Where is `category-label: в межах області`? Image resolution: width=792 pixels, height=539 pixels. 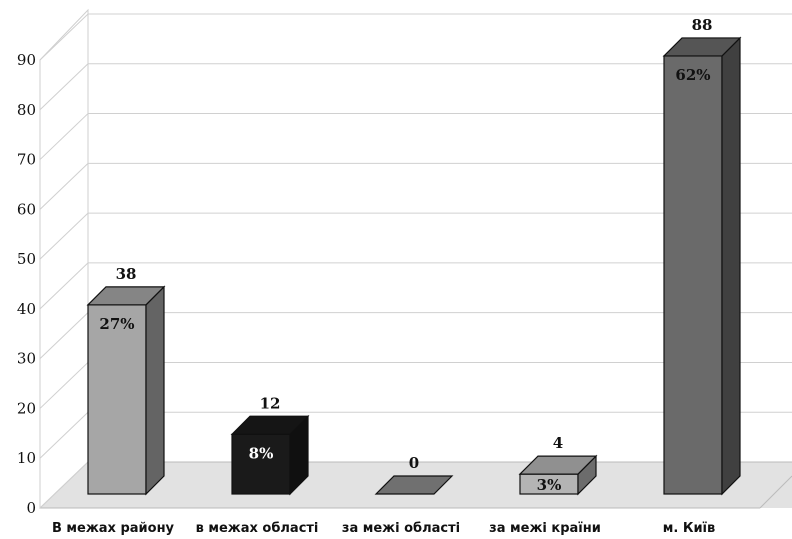 category-label: в межах області is located at coordinates (257, 528).